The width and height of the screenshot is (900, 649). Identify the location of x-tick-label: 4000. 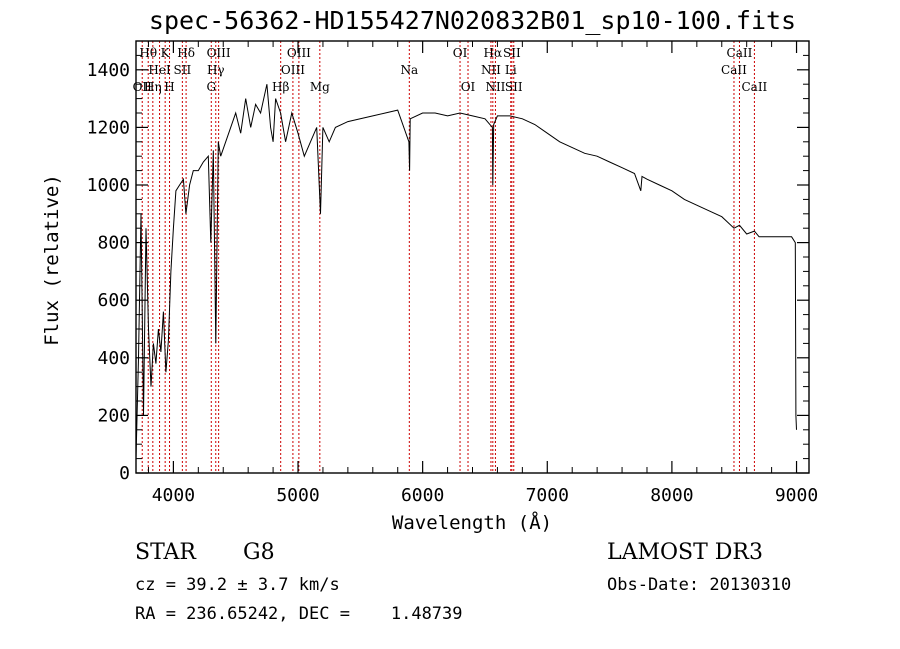
(173, 495).